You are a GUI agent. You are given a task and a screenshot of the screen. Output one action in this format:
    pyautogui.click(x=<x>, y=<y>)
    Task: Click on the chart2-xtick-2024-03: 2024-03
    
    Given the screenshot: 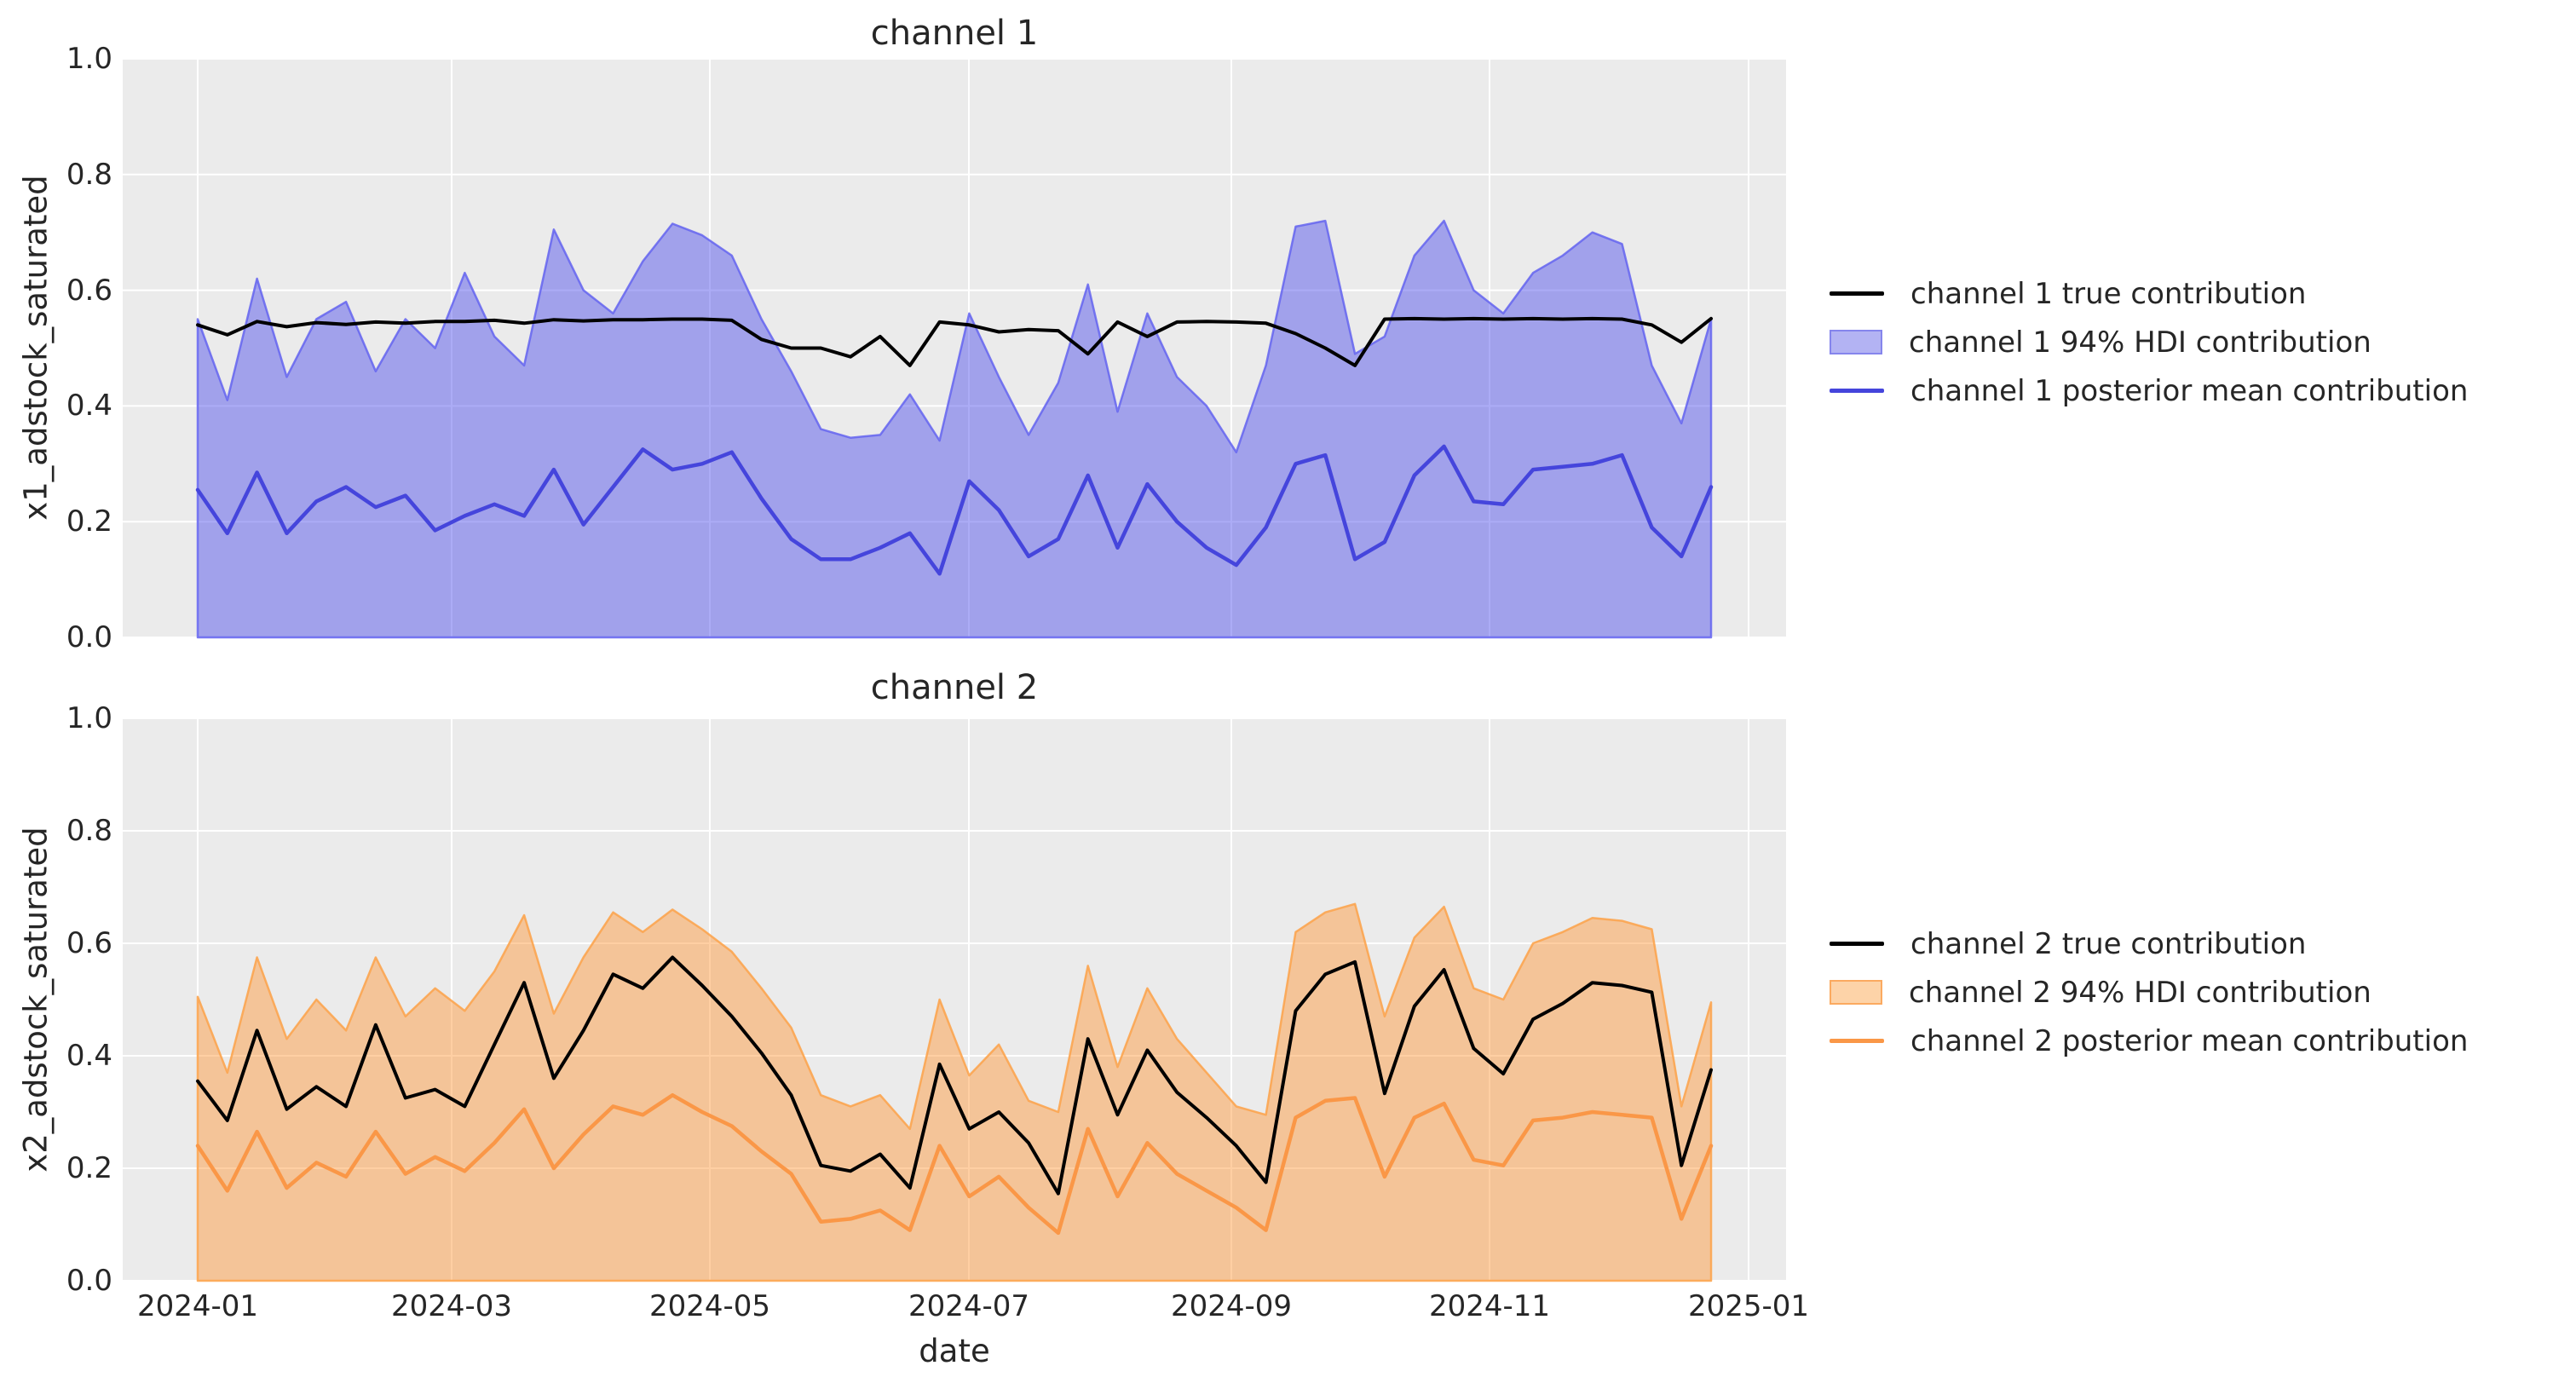 What is the action you would take?
    pyautogui.click(x=451, y=1306)
    